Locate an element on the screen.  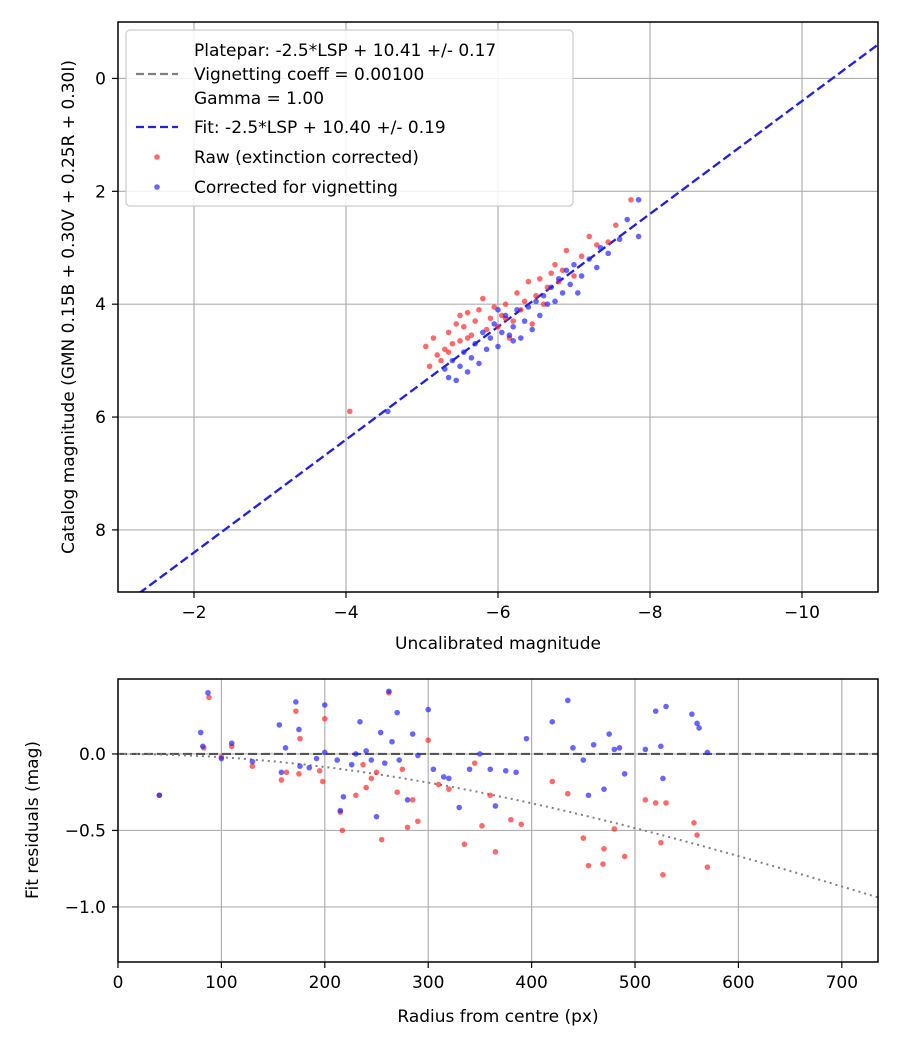
legend-box is located at coordinates (349, 118).